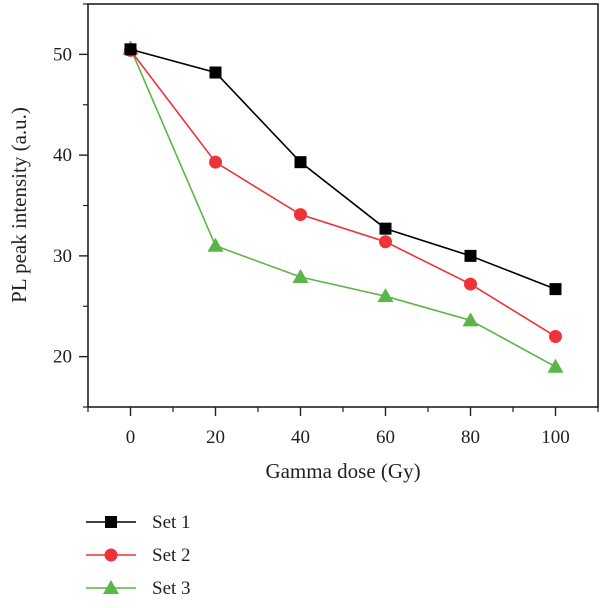 Image resolution: width=600 pixels, height=608 pixels. What do you see at coordinates (62, 54) in the screenshot?
I see `y-tick-label: 50` at bounding box center [62, 54].